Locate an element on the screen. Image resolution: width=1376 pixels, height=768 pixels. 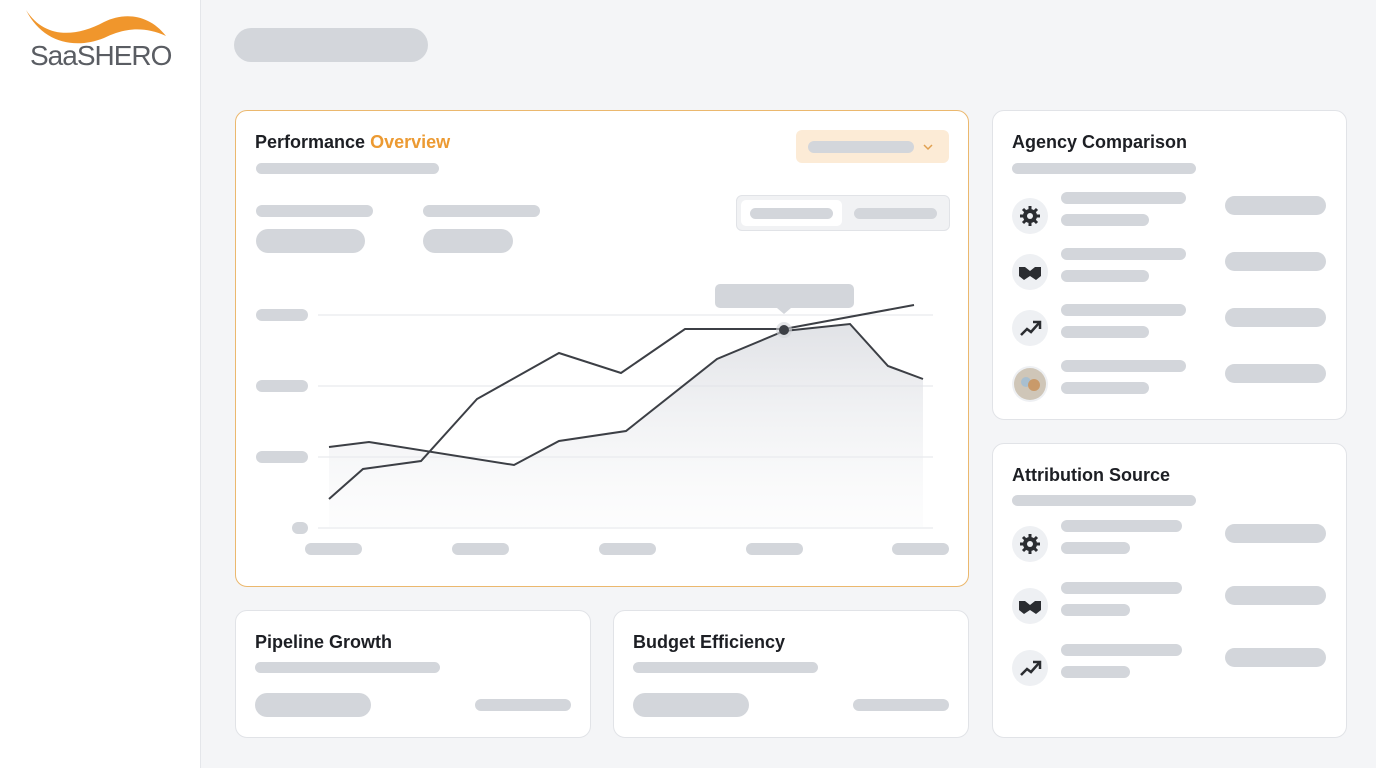
card-title: Pipeline Growth is located at coordinates (324, 642).